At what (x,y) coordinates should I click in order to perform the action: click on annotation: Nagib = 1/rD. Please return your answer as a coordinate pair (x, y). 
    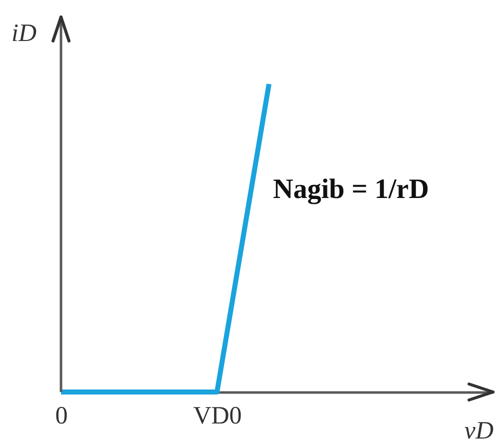
    Looking at the image, I should click on (351, 189).